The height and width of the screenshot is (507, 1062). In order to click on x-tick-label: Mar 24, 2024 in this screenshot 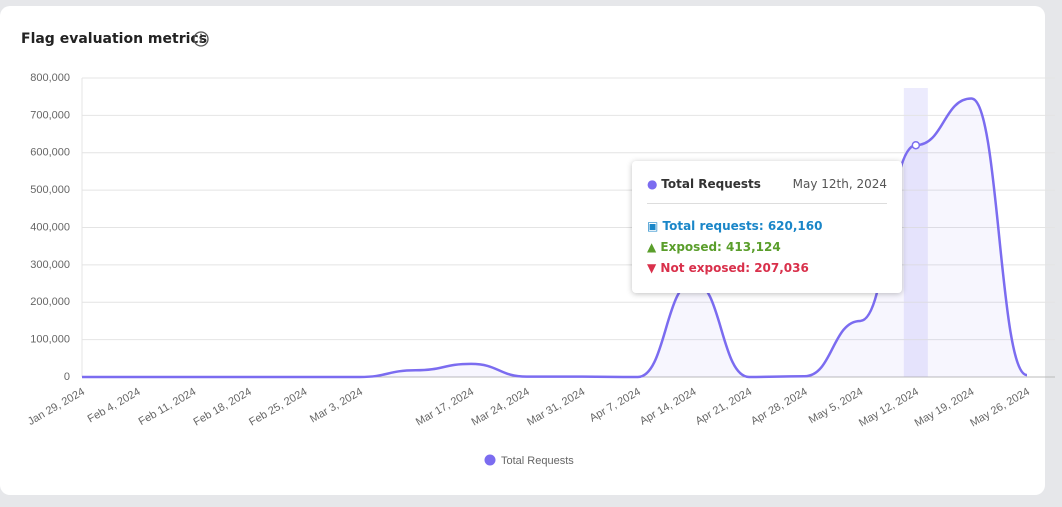, I will do `click(501, 407)`.